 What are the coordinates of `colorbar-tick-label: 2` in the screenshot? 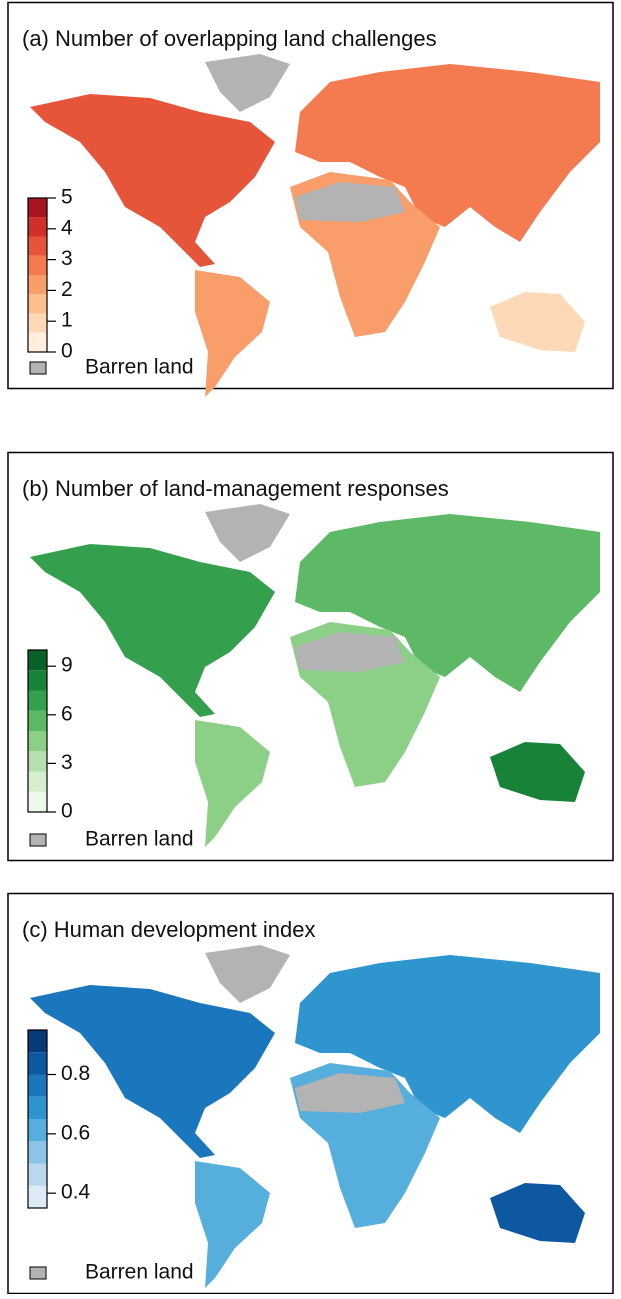 It's located at (67, 289).